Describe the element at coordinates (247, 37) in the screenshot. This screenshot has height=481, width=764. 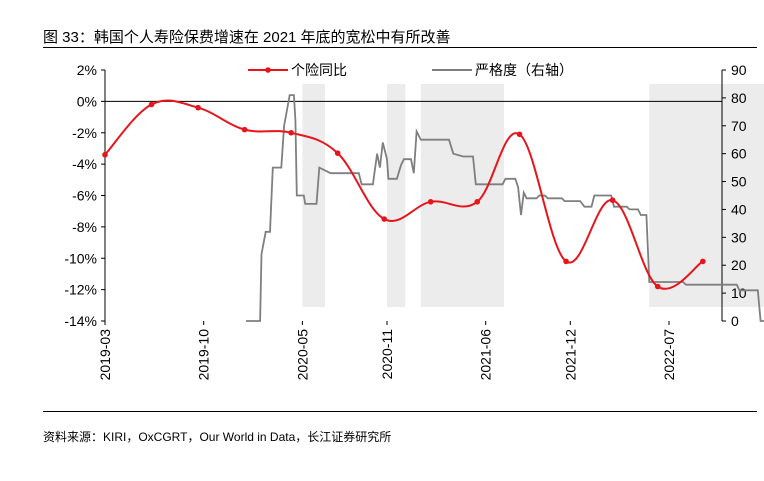
I see `chart-title: 图 33：韩国个人寿险保费增速在 2021 年底的宽松中有所改善` at that location.